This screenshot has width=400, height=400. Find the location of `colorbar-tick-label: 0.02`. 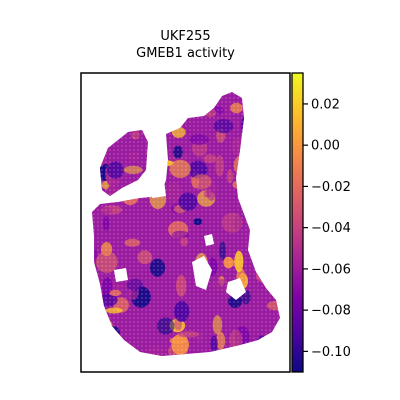

colorbar-tick-label: 0.02 is located at coordinates (325, 104).